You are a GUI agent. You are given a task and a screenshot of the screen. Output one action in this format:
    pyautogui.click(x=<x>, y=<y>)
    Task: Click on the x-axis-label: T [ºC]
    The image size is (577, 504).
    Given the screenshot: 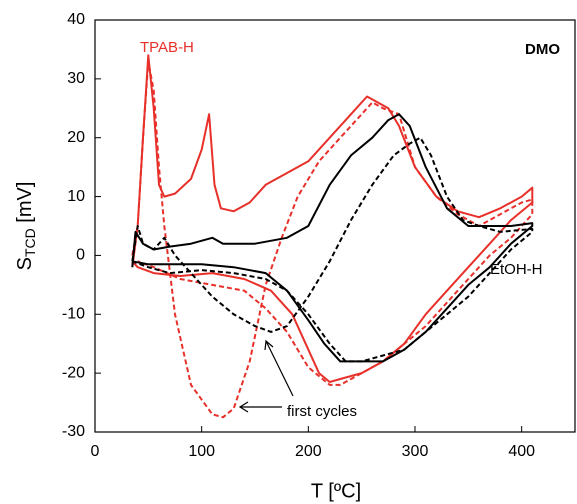 What is the action you would take?
    pyautogui.click(x=336, y=491)
    